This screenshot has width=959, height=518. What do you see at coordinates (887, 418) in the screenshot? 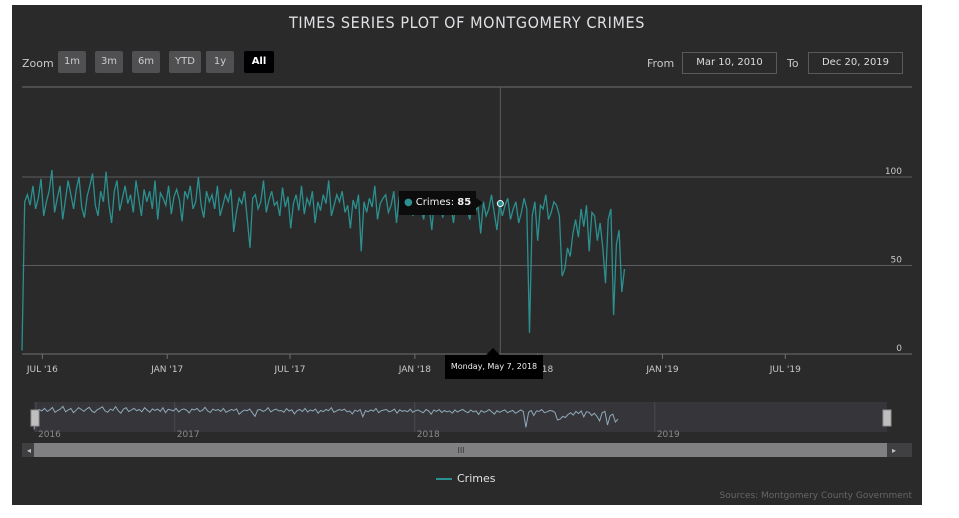
I see `navigator-right-handle` at bounding box center [887, 418].